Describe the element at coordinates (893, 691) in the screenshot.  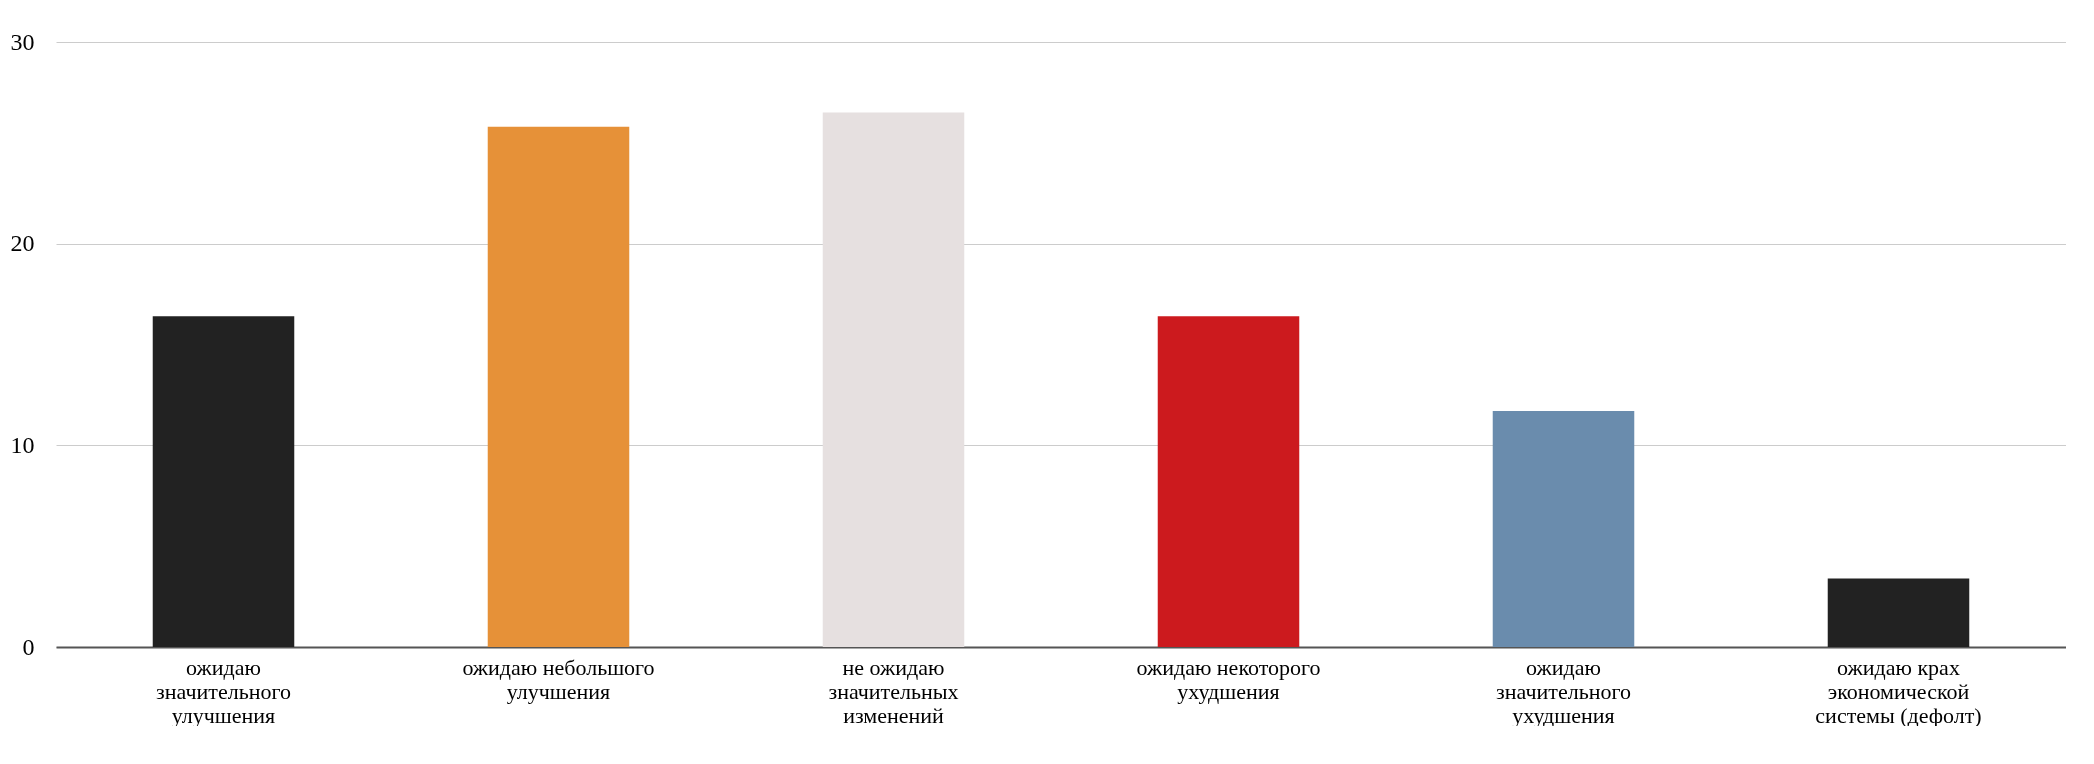
I see `x-tick-label: не ожидаю значительных изменений` at that location.